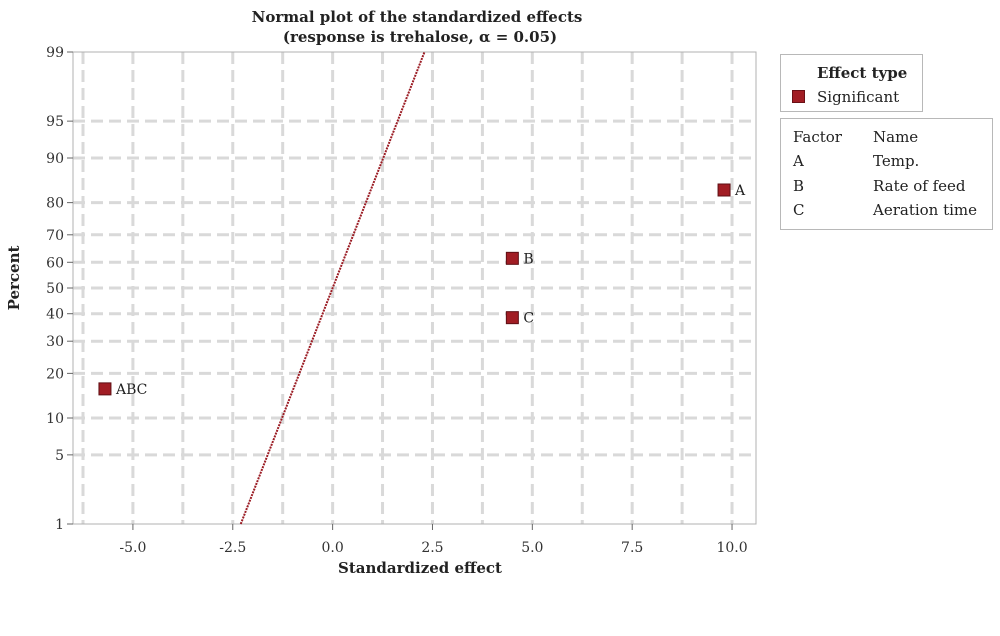 The width and height of the screenshot is (1000, 636). I want to click on y-tick-label: 1, so click(59, 525).